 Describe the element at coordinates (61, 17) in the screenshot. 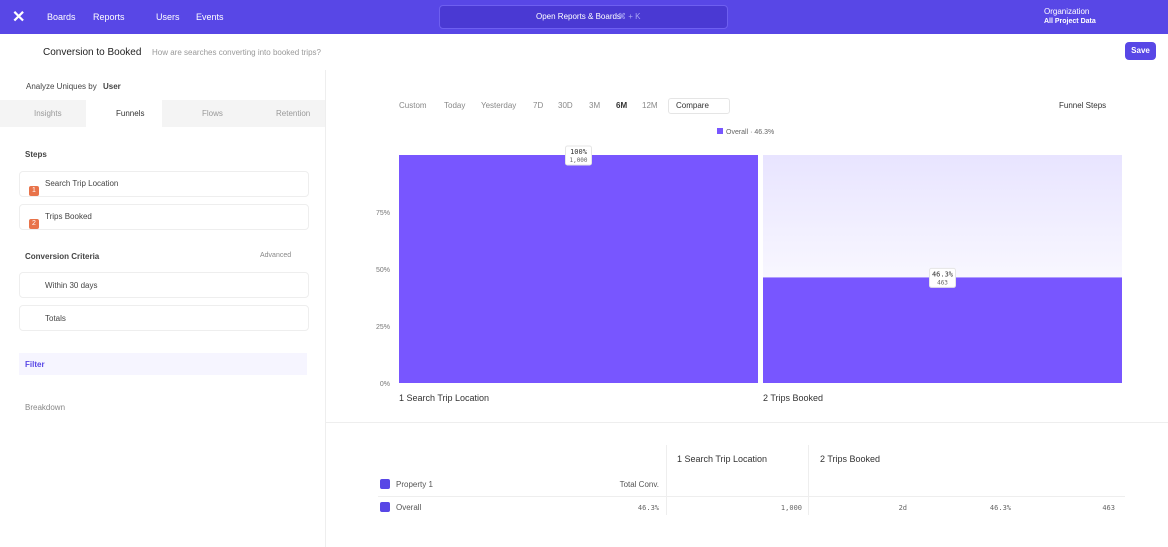

I see `nav-item: Boards` at that location.